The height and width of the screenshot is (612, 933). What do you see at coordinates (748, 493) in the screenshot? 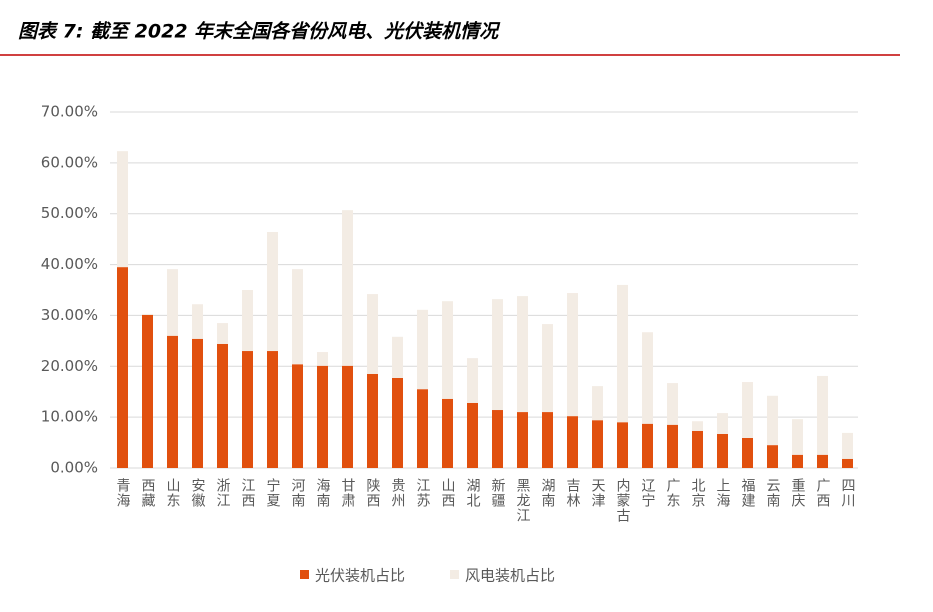
I see `x-tick-label cat: 福建` at bounding box center [748, 493].